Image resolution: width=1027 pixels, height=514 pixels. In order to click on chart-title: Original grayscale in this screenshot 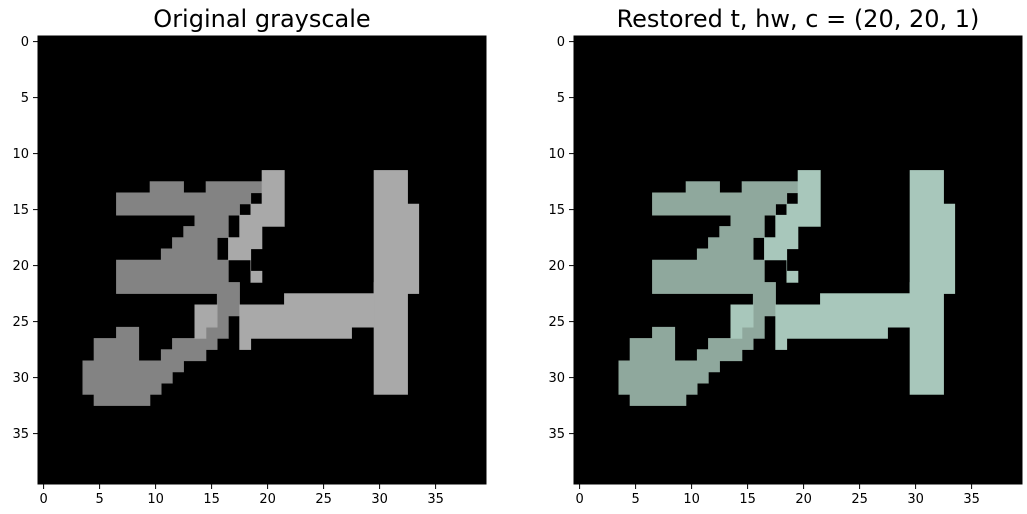, I will do `click(261, 19)`.